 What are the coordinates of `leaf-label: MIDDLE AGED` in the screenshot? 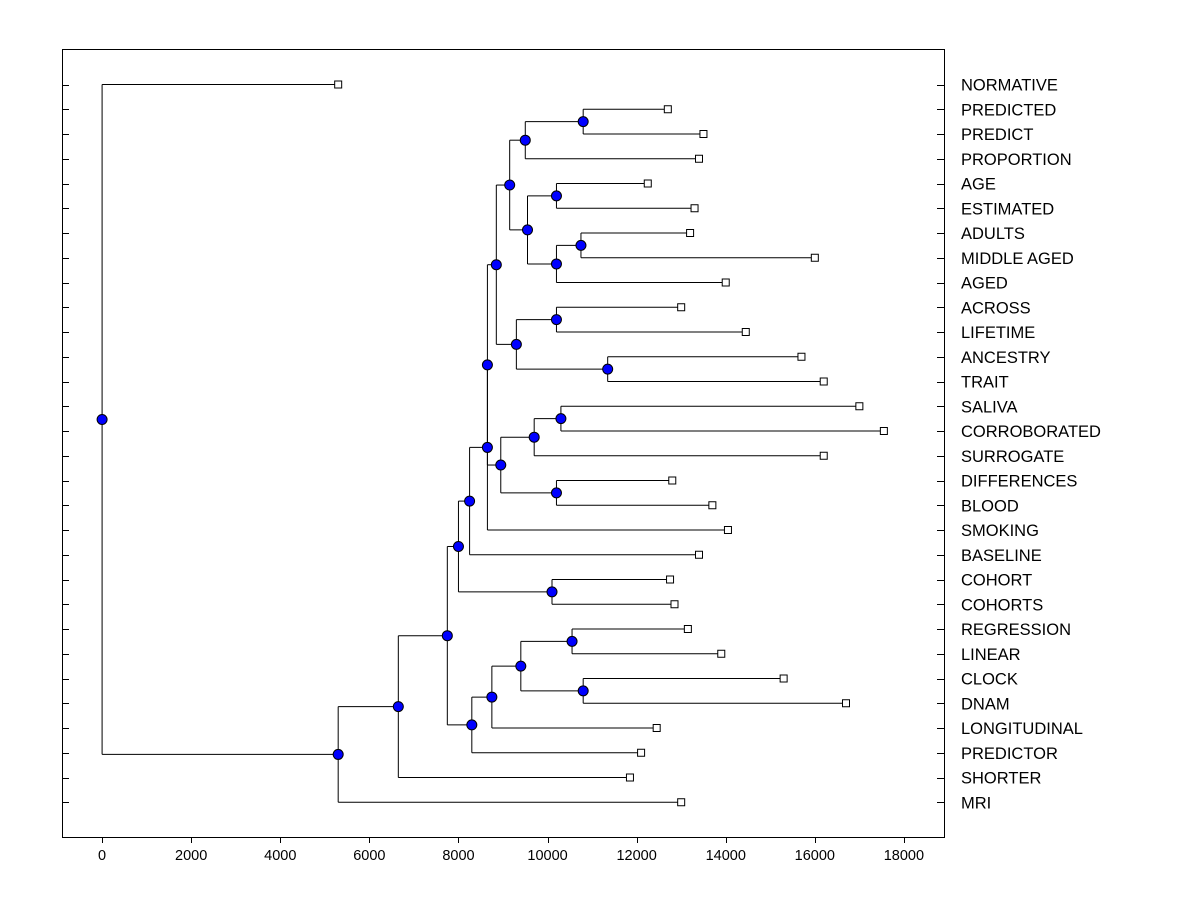 It's located at (1017, 259).